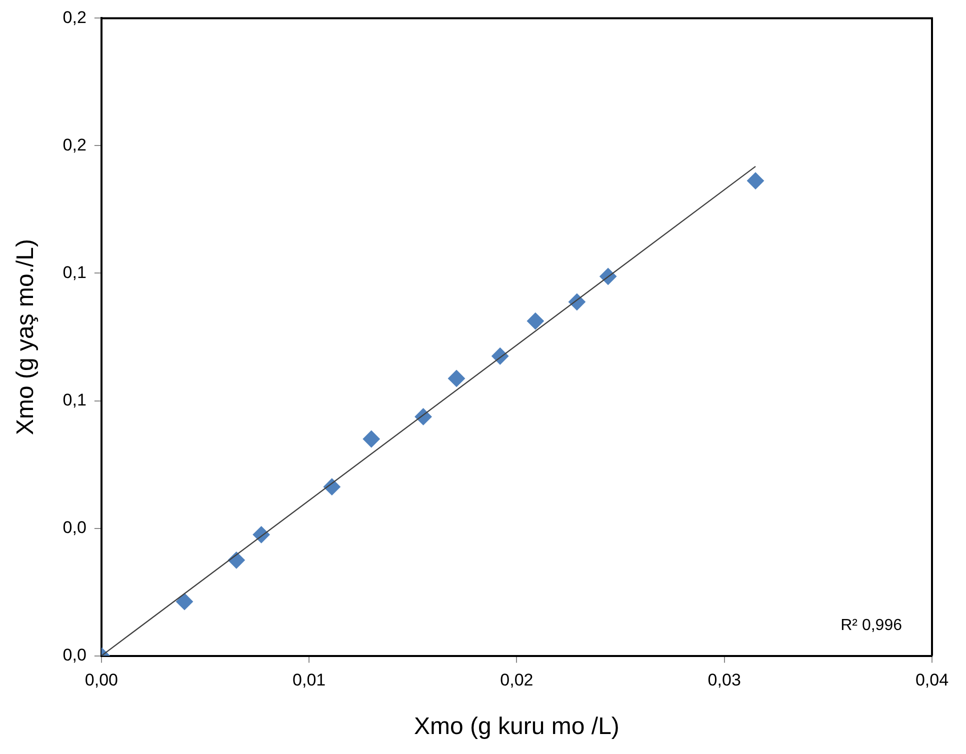  I want to click on x-tick-label: 0,03, so click(724, 680).